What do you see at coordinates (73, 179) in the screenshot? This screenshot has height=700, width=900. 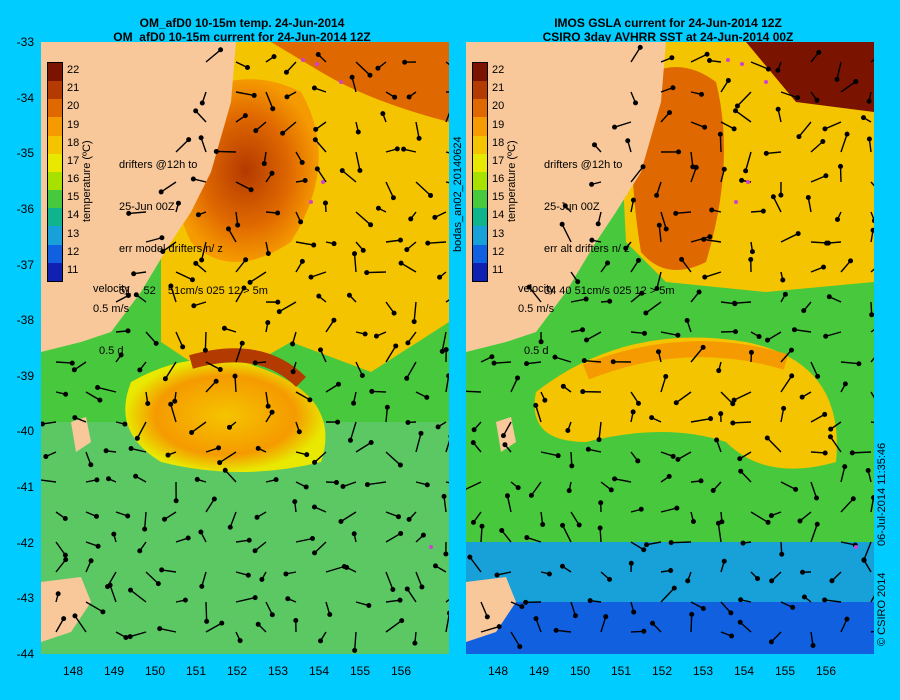 I see `colorbar-tick-label: 16` at bounding box center [73, 179].